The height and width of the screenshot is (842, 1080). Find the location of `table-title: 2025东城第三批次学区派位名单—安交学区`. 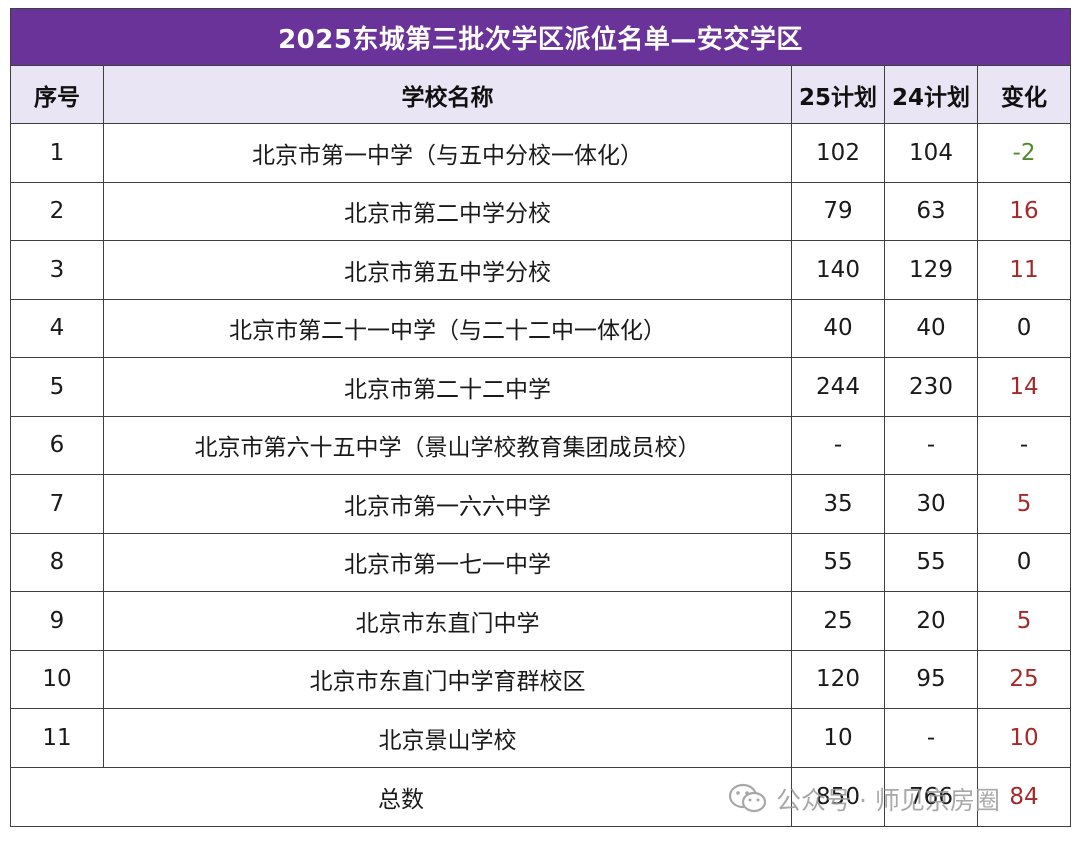

table-title: 2025东城第三批次学区派位名单—安交学区 is located at coordinates (540, 37).